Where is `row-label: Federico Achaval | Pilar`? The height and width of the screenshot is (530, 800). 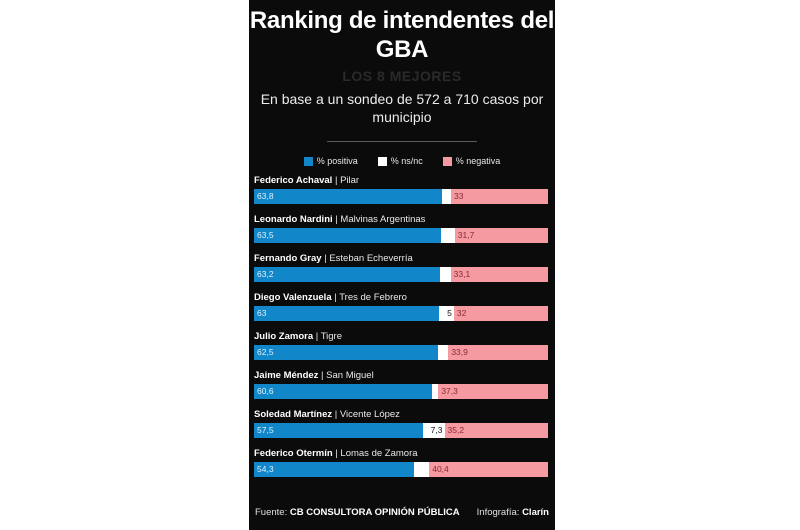
row-label: Federico Achaval | Pilar is located at coordinates (402, 181).